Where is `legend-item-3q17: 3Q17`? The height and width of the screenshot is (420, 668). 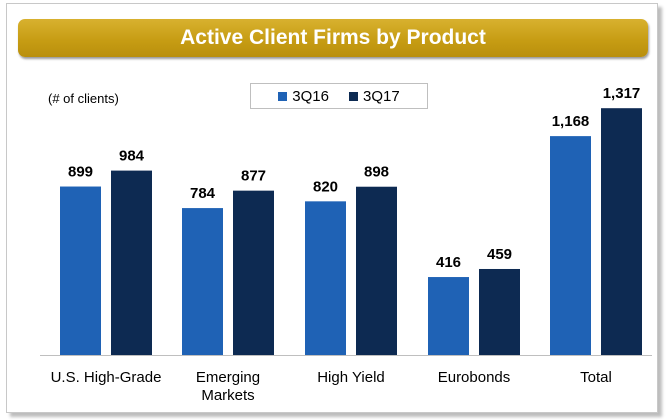 legend-item-3q17: 3Q17 is located at coordinates (374, 96).